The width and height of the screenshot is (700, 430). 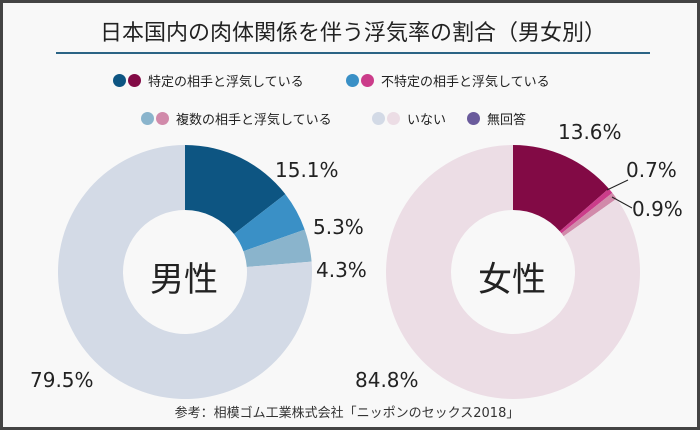 What do you see at coordinates (341, 270) in the screenshot?
I see `data-label: 4.3%` at bounding box center [341, 270].